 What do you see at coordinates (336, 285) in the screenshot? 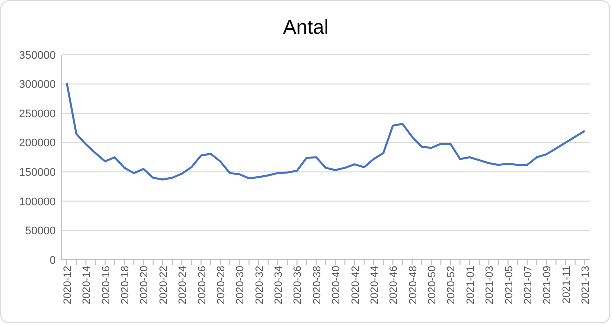
I see `x-tick-label: 2020-40` at bounding box center [336, 285].